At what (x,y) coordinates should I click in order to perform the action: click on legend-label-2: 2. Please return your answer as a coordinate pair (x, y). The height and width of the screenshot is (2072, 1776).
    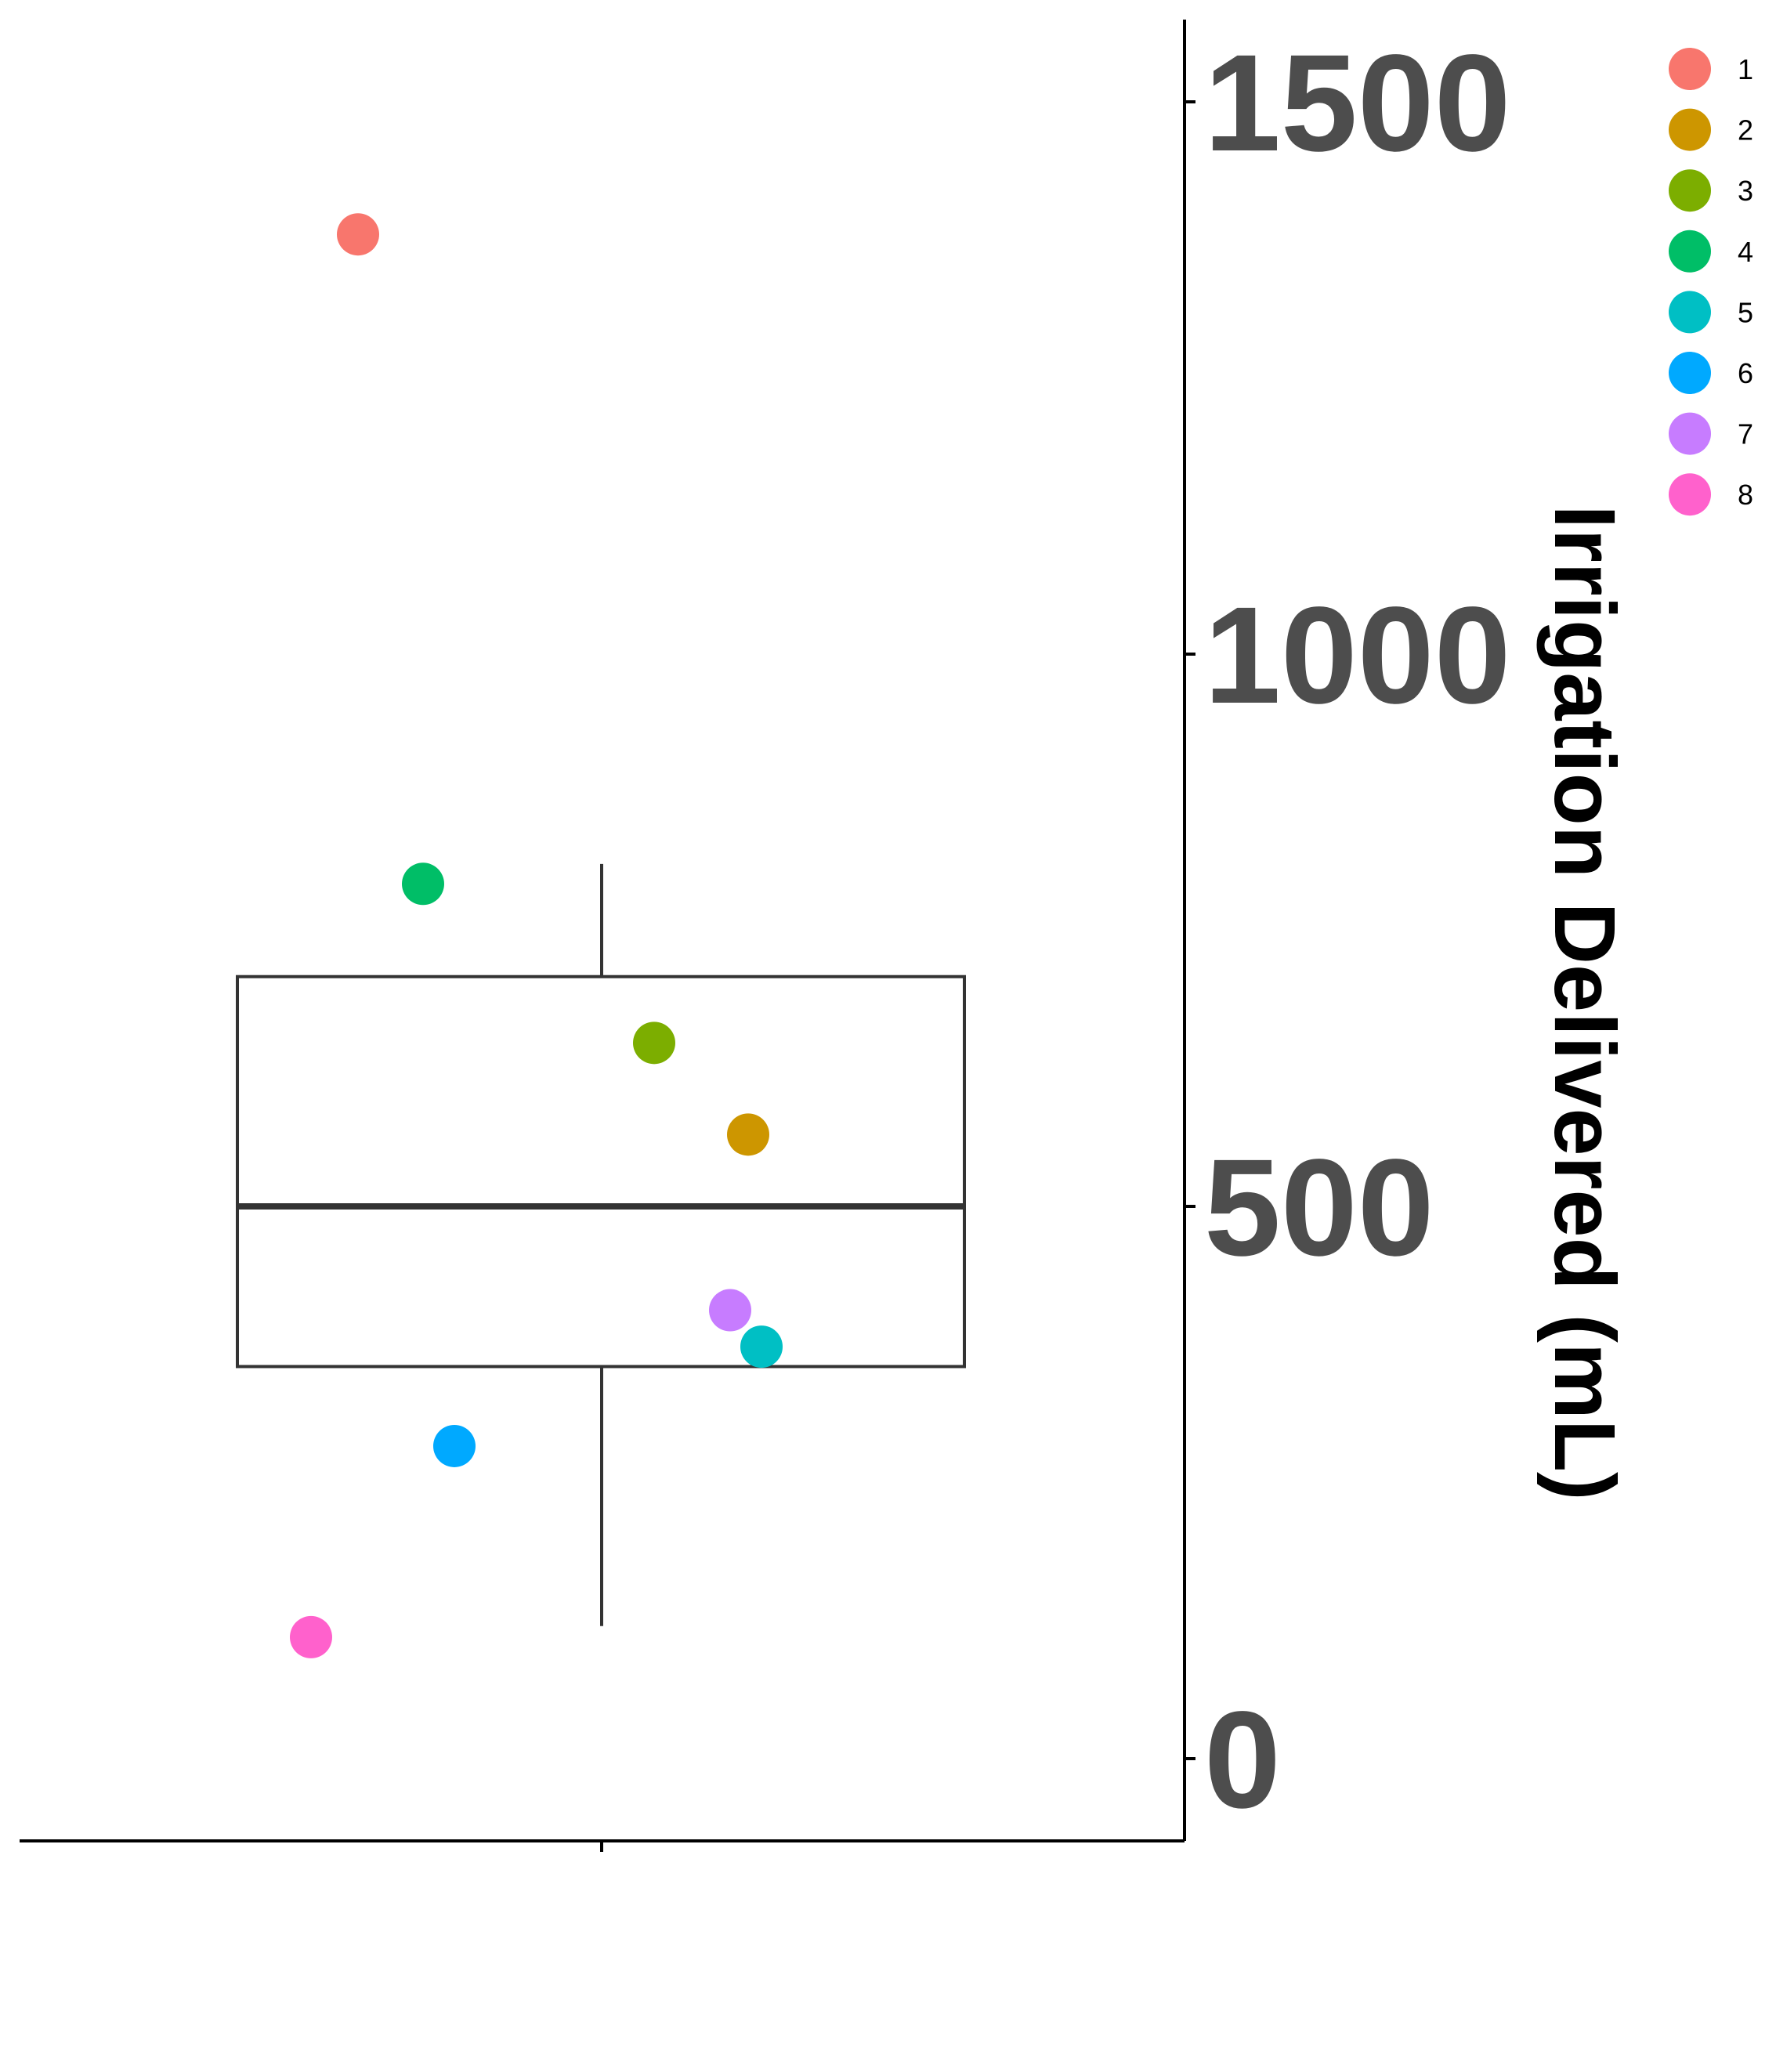
    Looking at the image, I should click on (1745, 130).